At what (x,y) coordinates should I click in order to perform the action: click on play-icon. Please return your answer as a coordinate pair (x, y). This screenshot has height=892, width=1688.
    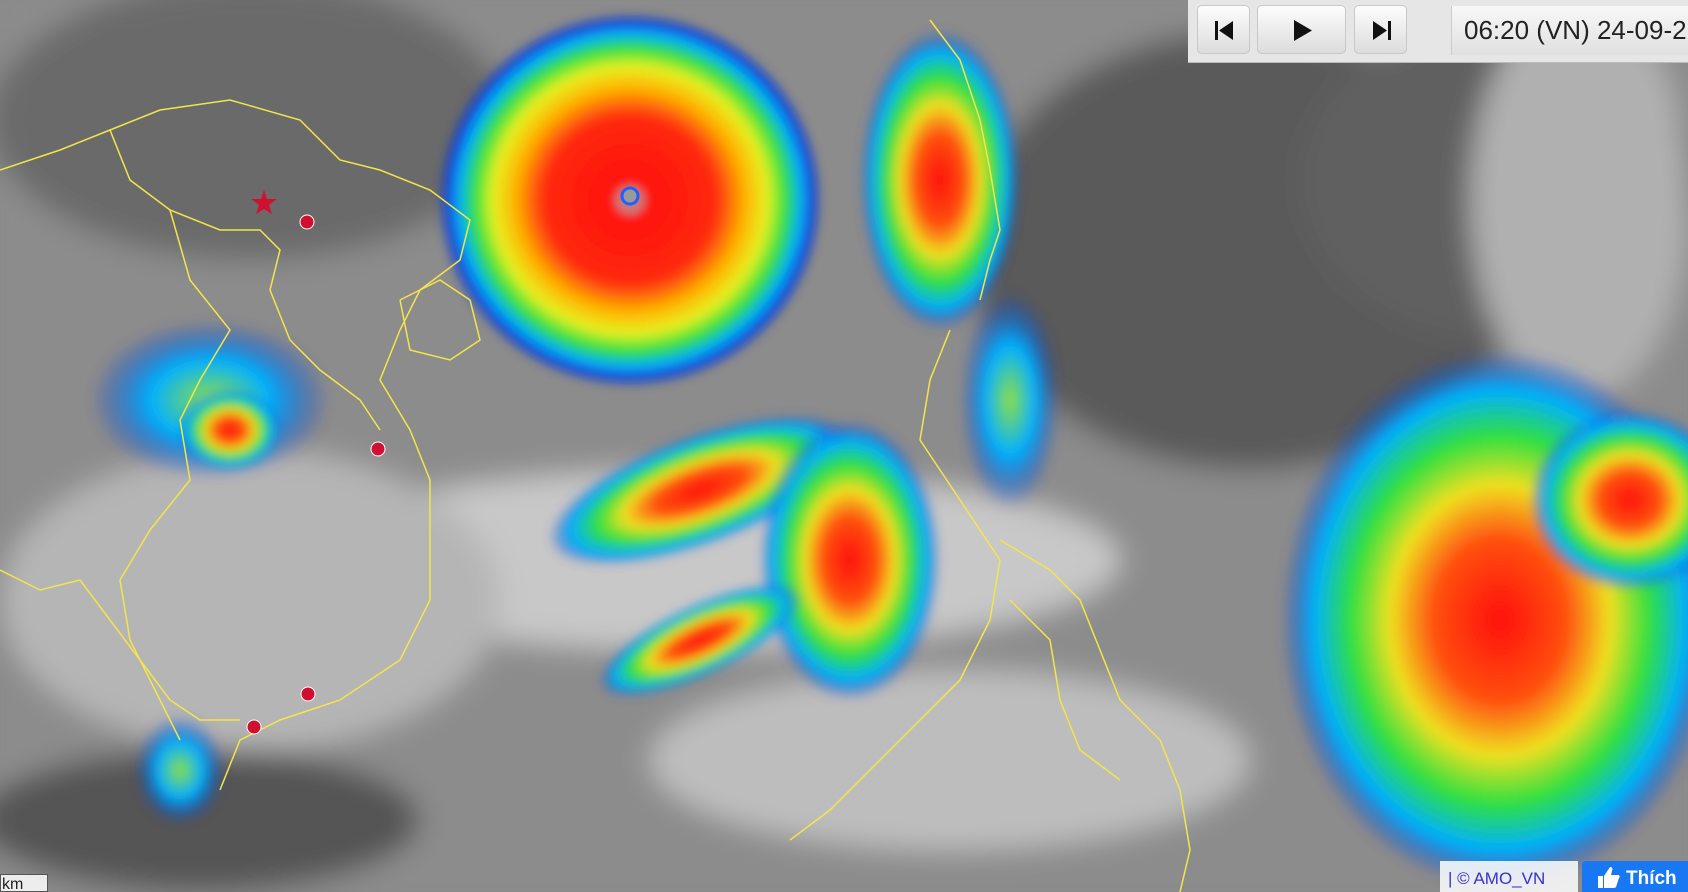
    Looking at the image, I should click on (1303, 30).